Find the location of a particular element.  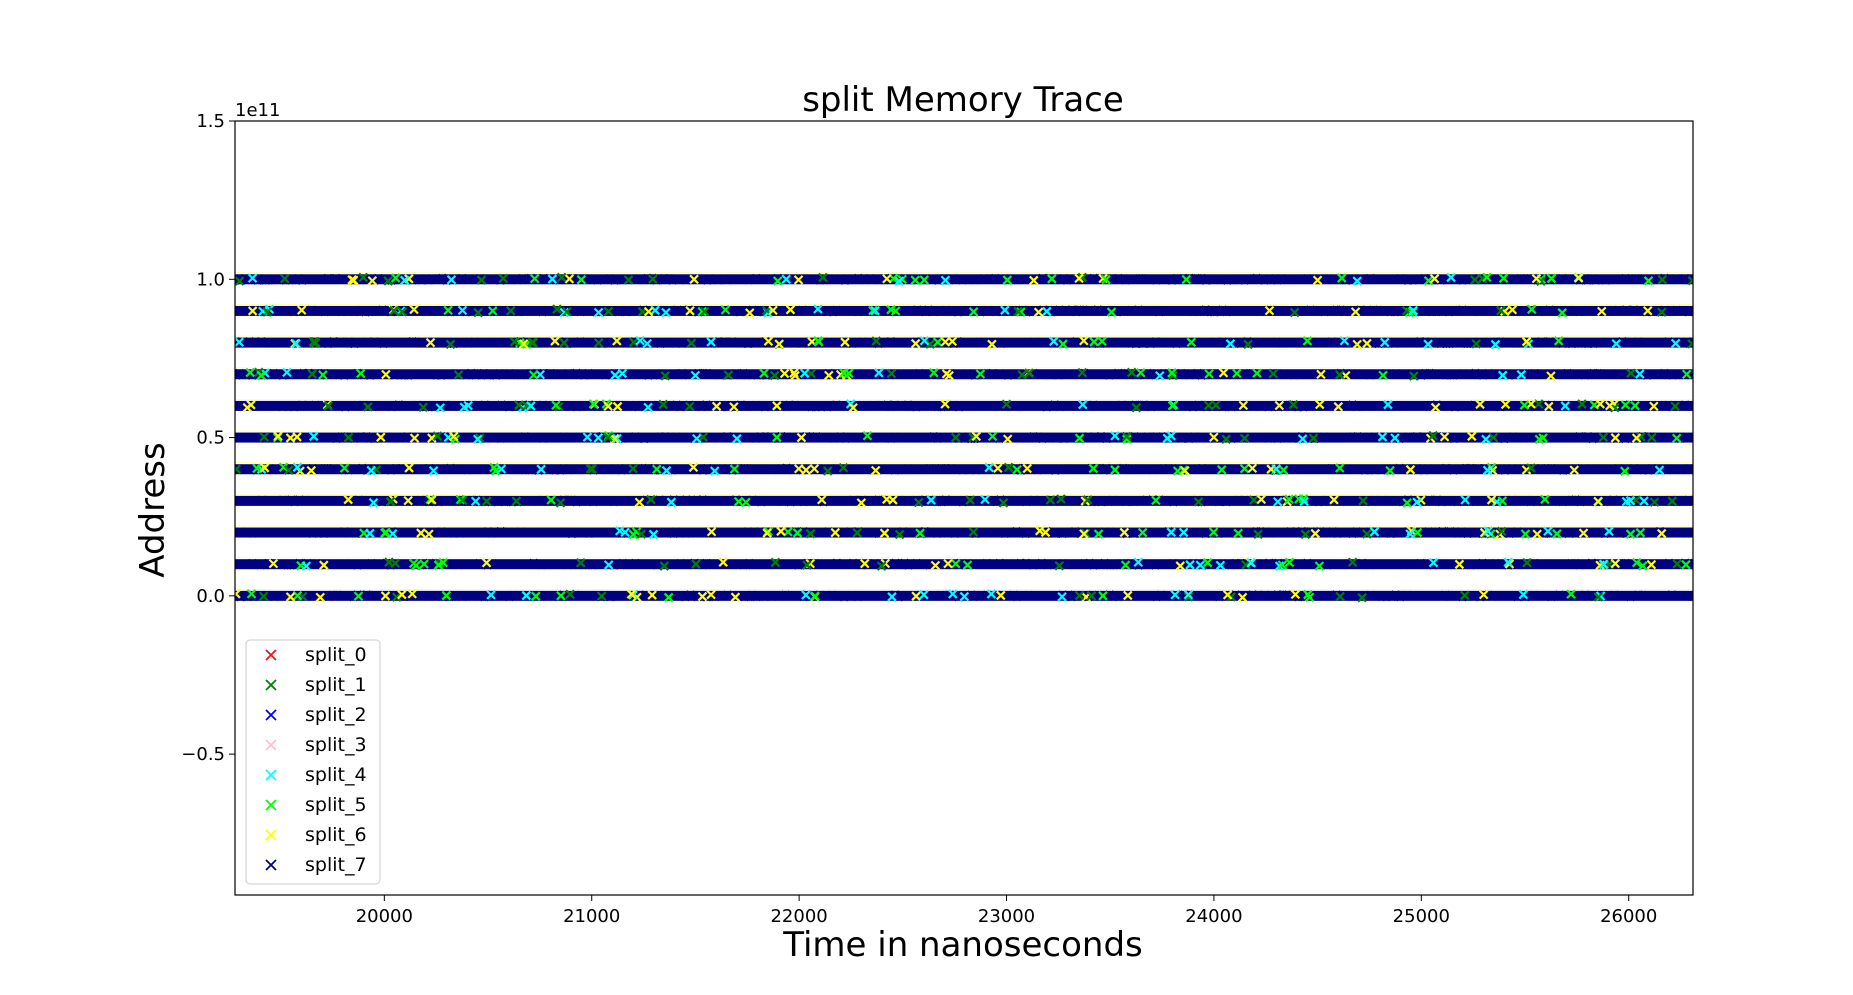

x-tick-label: 23000 is located at coordinates (1006, 916).